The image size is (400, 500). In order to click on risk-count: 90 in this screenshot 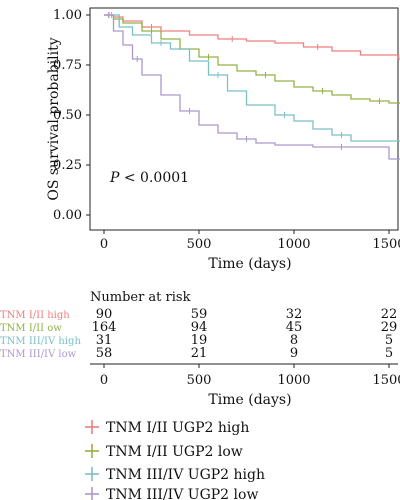, I will do `click(104, 314)`.